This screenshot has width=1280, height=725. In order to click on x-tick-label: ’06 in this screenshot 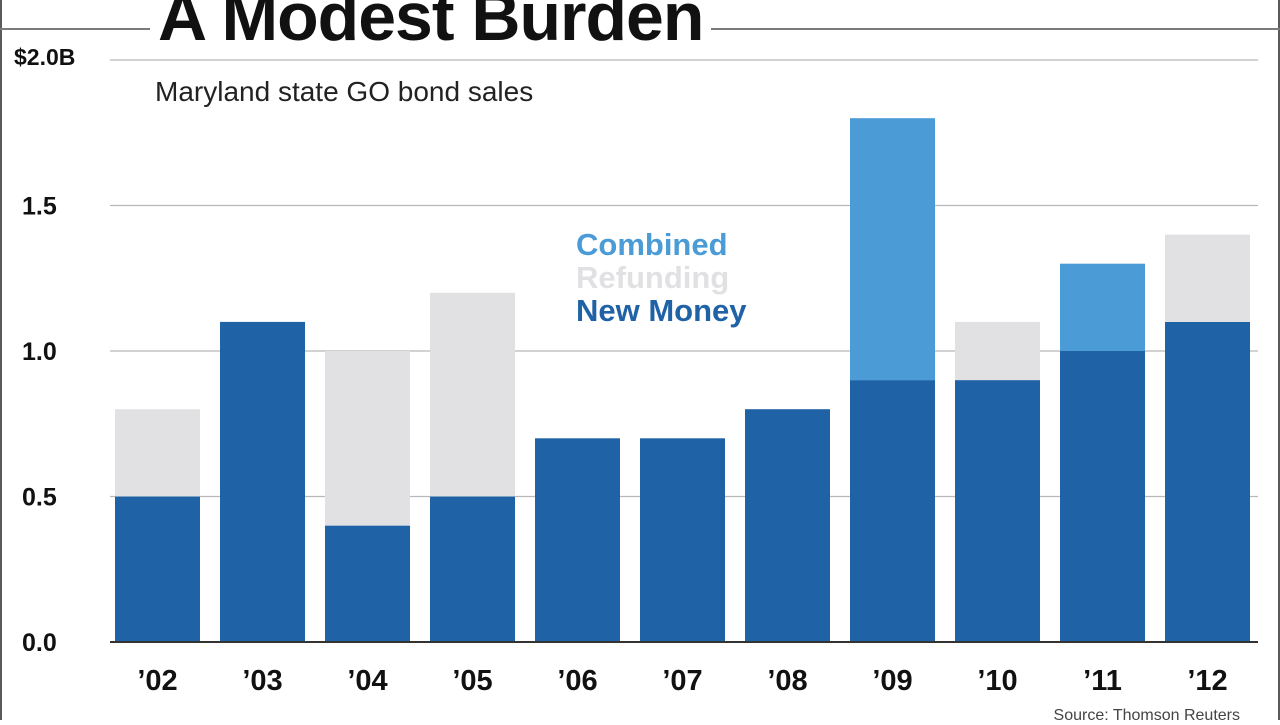, I will do `click(577, 681)`.